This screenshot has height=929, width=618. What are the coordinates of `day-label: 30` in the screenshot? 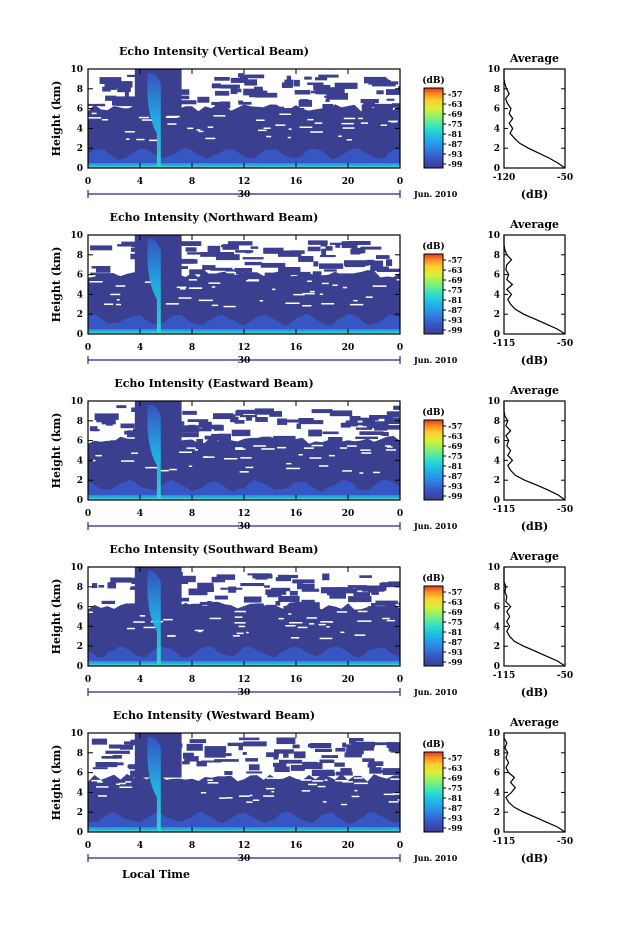 It's located at (244, 859).